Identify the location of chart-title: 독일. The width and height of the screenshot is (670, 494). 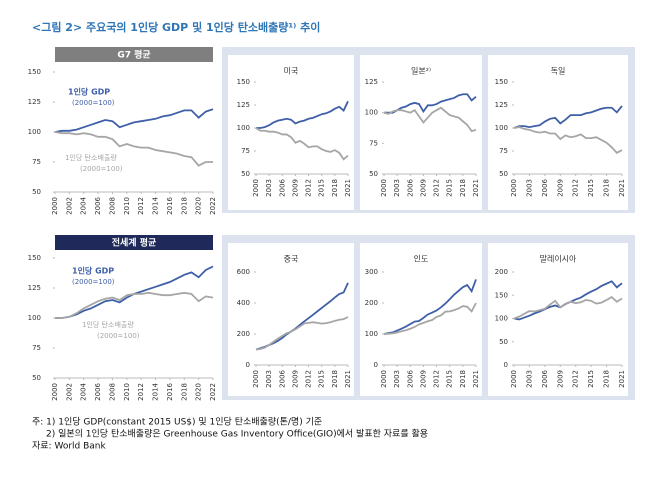
(558, 71).